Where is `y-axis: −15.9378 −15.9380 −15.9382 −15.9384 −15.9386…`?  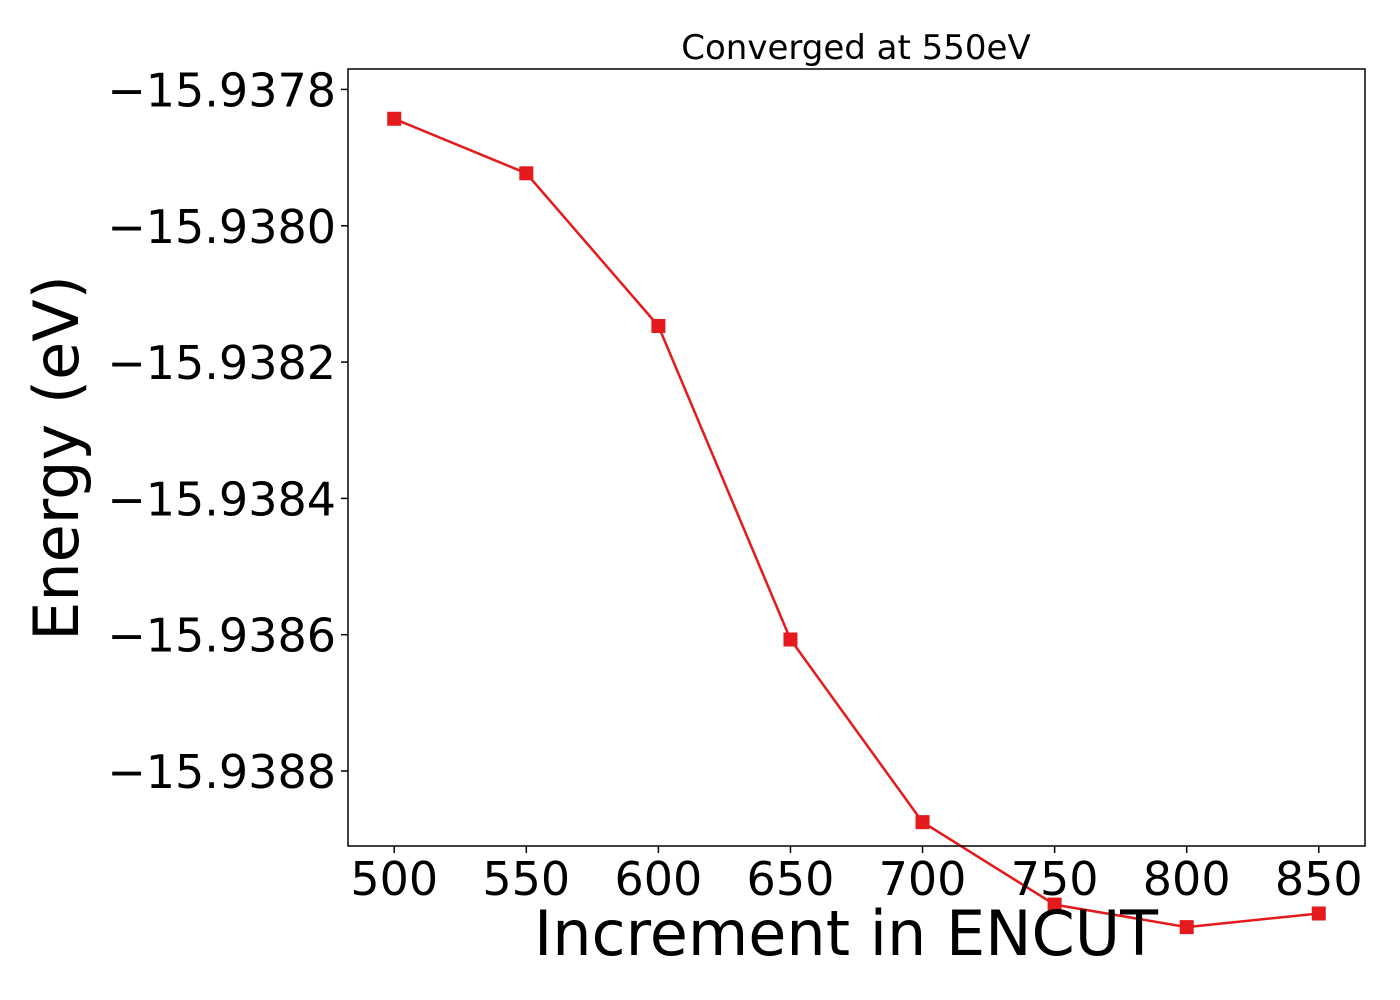 y-axis: −15.9378 −15.9380 −15.9382 −15.9384 −15.9386… is located at coordinates (227, 431).